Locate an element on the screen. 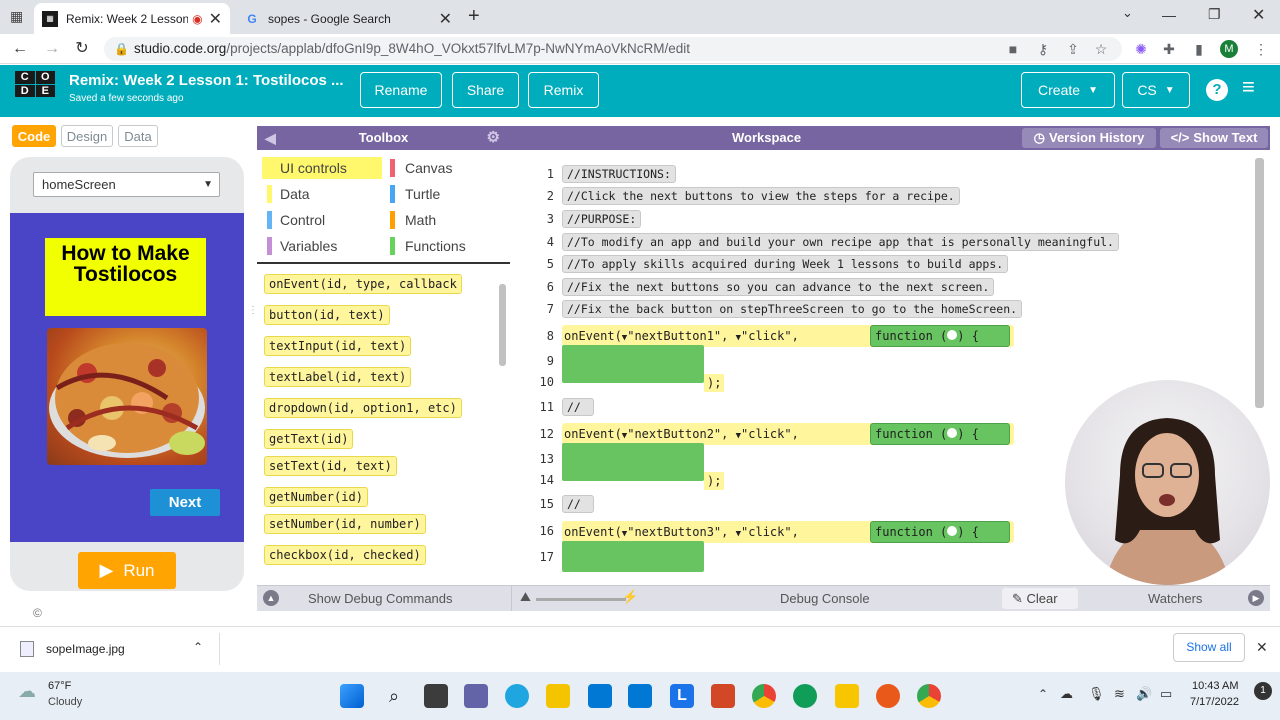 This screenshot has height=720, width=1280. edge-icon is located at coordinates (517, 696).